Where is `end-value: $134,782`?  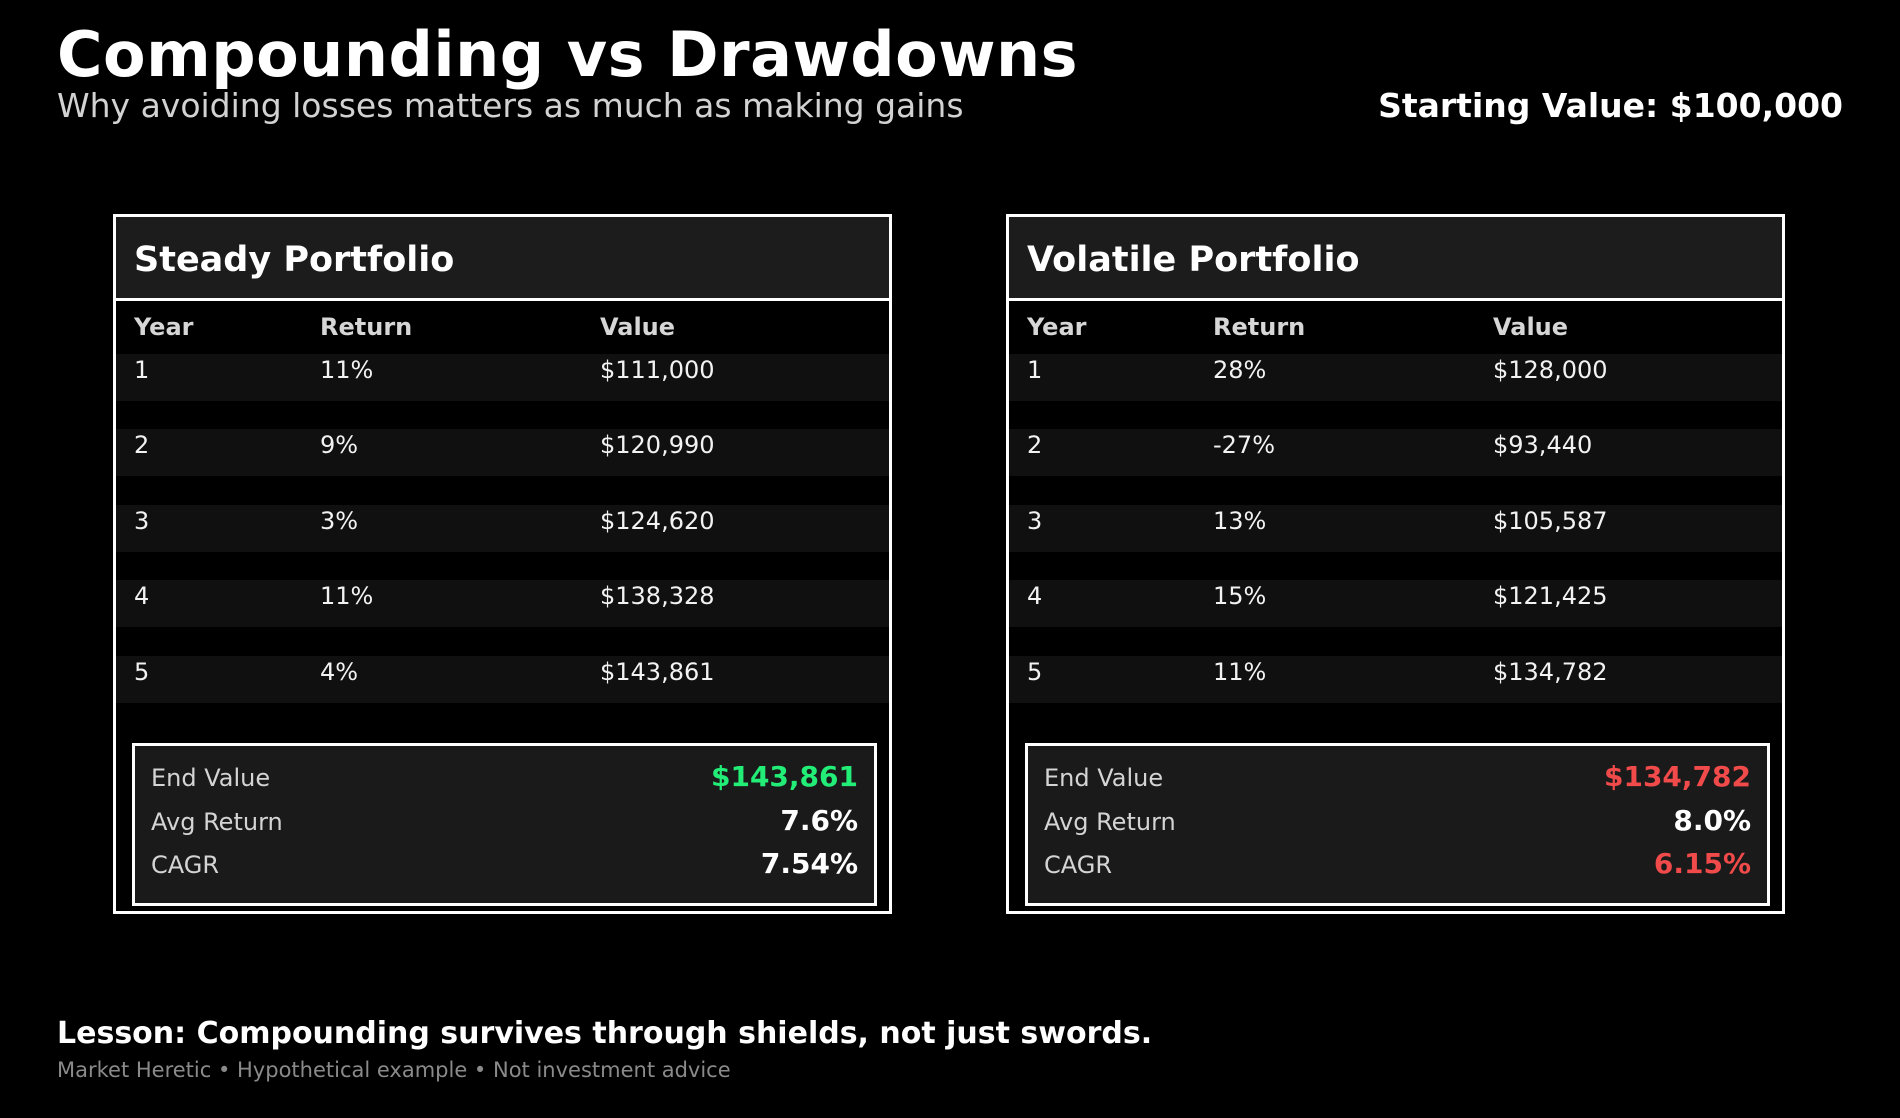
end-value: $134,782 is located at coordinates (1677, 776).